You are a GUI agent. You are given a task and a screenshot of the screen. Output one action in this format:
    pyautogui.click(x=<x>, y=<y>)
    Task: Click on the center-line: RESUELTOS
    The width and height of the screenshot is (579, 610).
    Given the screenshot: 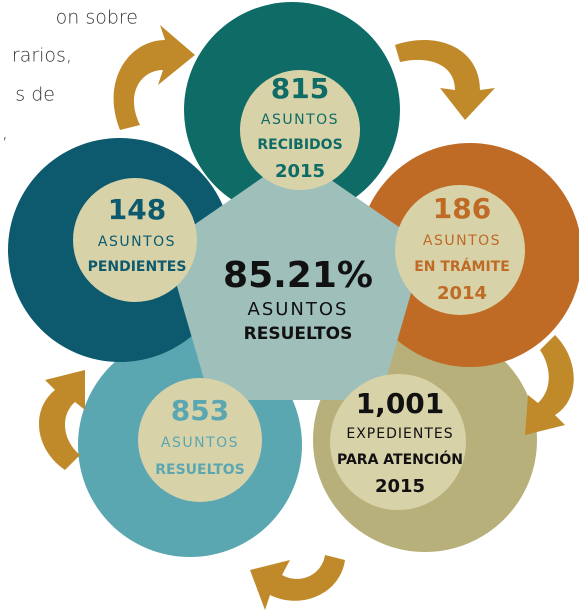 What is the action you would take?
    pyautogui.click(x=298, y=334)
    